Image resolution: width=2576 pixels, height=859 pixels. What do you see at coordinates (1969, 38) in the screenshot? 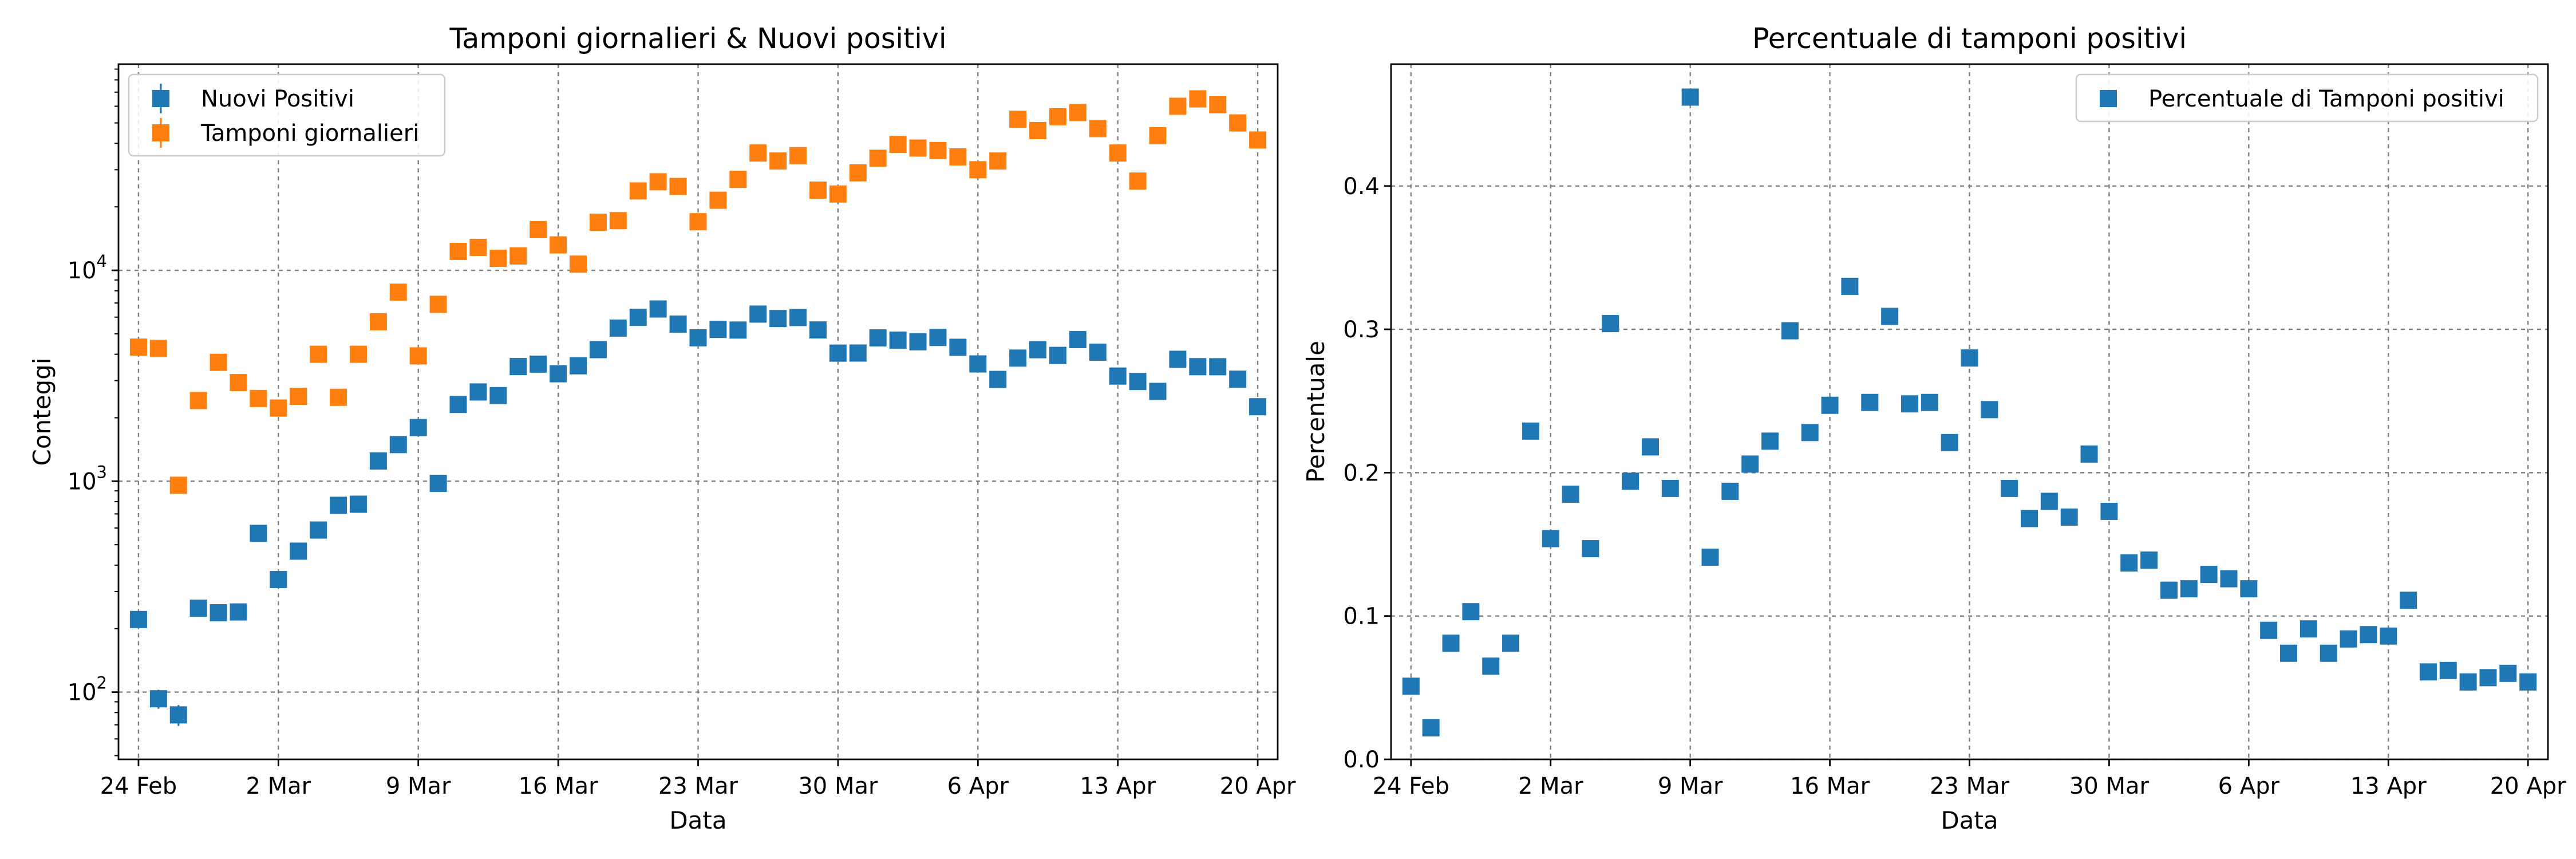
I see `right-chart-title: Percentuale di tamponi positivi` at bounding box center [1969, 38].